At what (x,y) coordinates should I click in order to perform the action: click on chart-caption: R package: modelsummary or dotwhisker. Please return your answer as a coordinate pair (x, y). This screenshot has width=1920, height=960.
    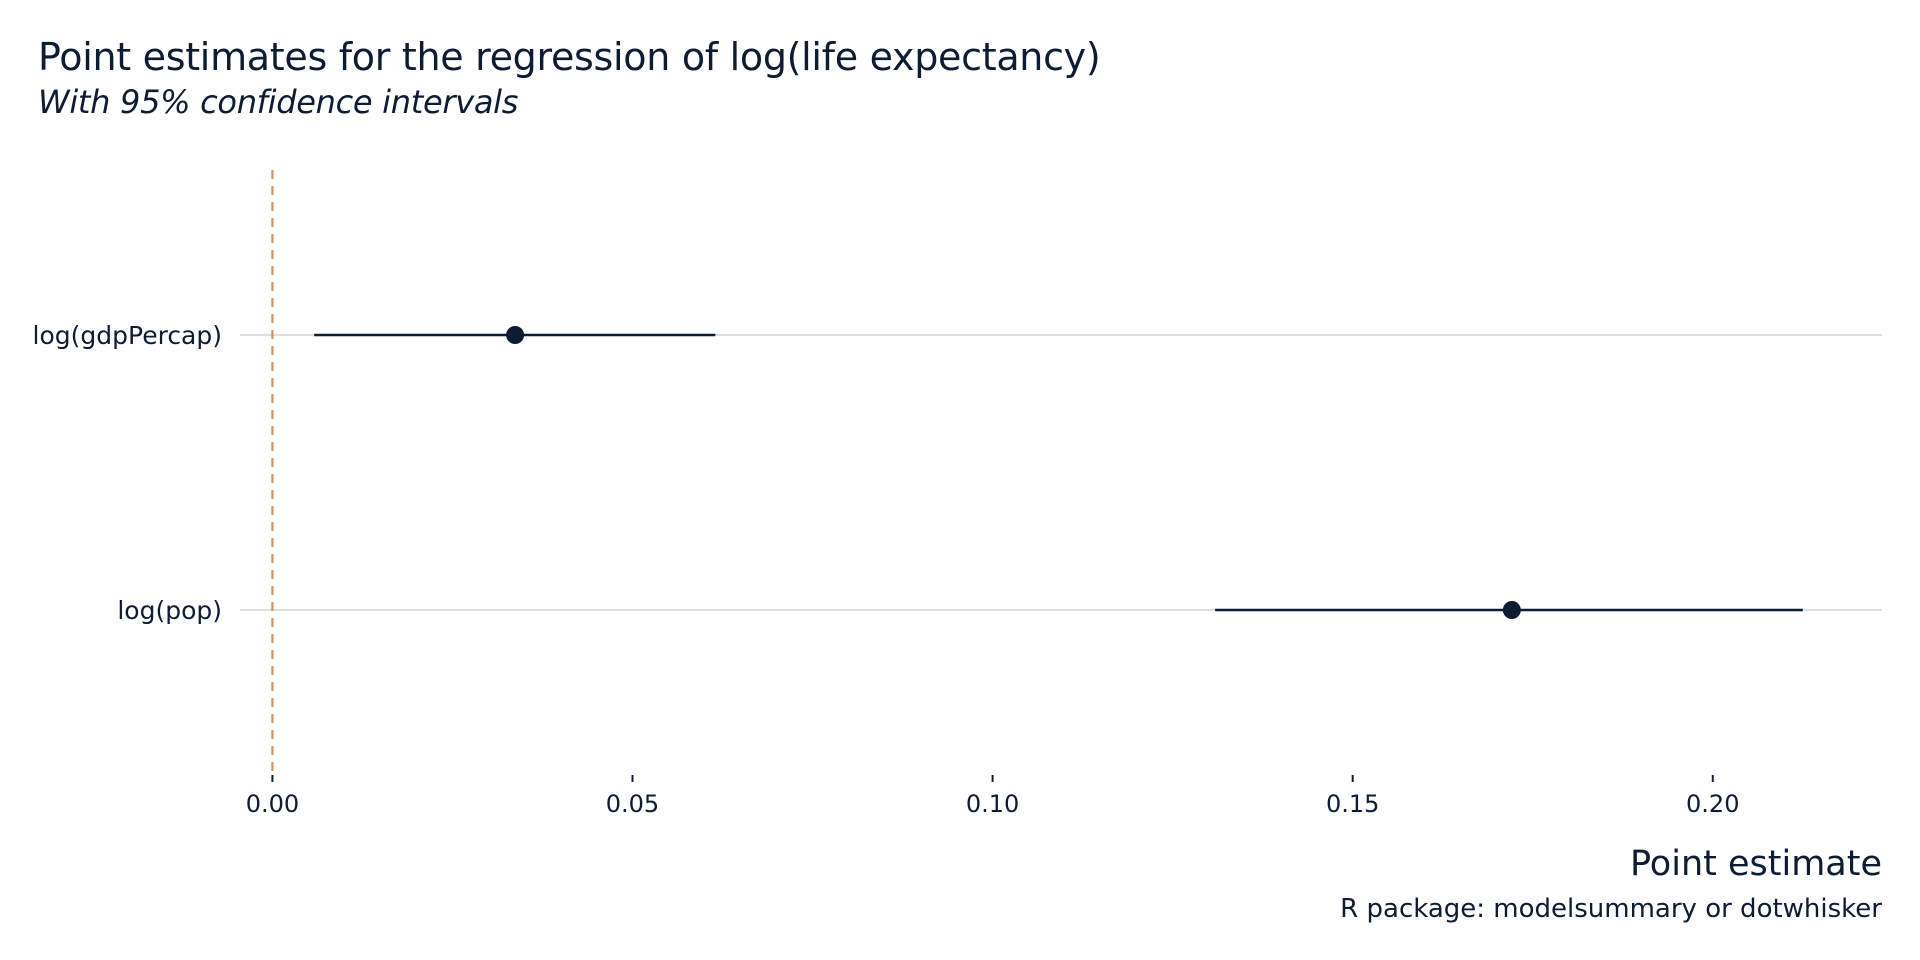
    Looking at the image, I should click on (1611, 909).